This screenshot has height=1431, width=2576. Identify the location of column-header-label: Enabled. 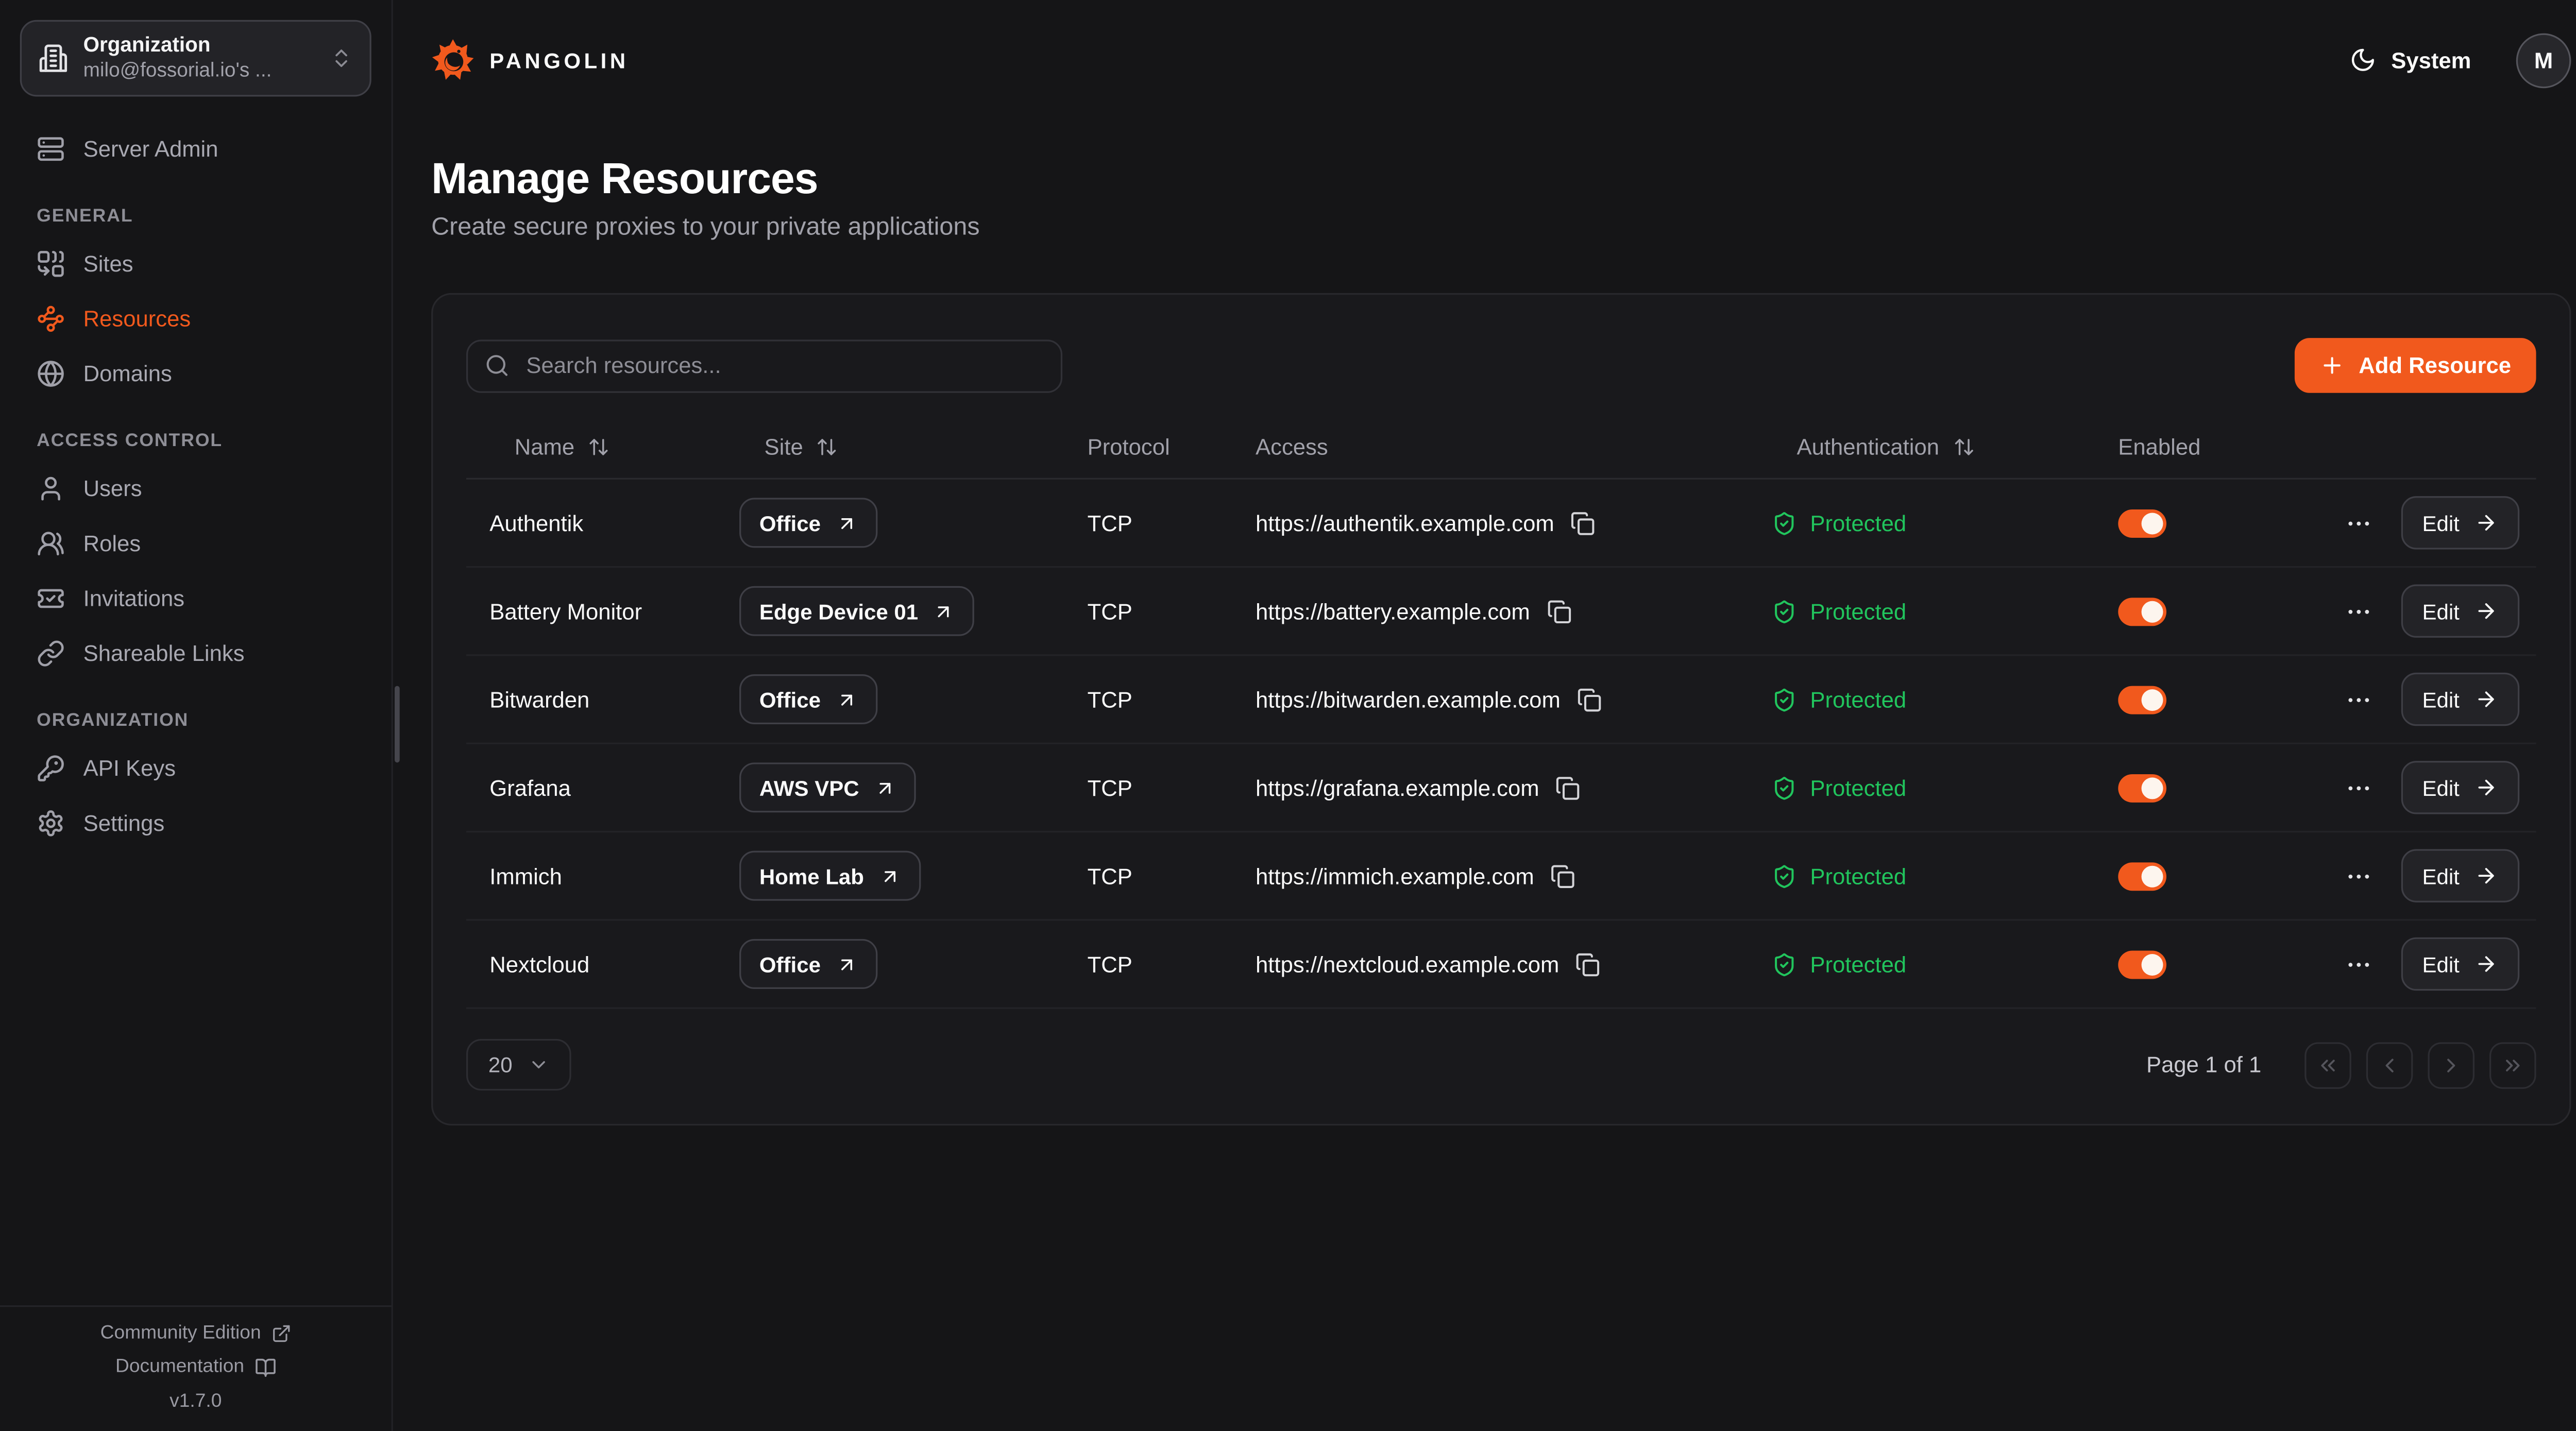
(2159, 447).